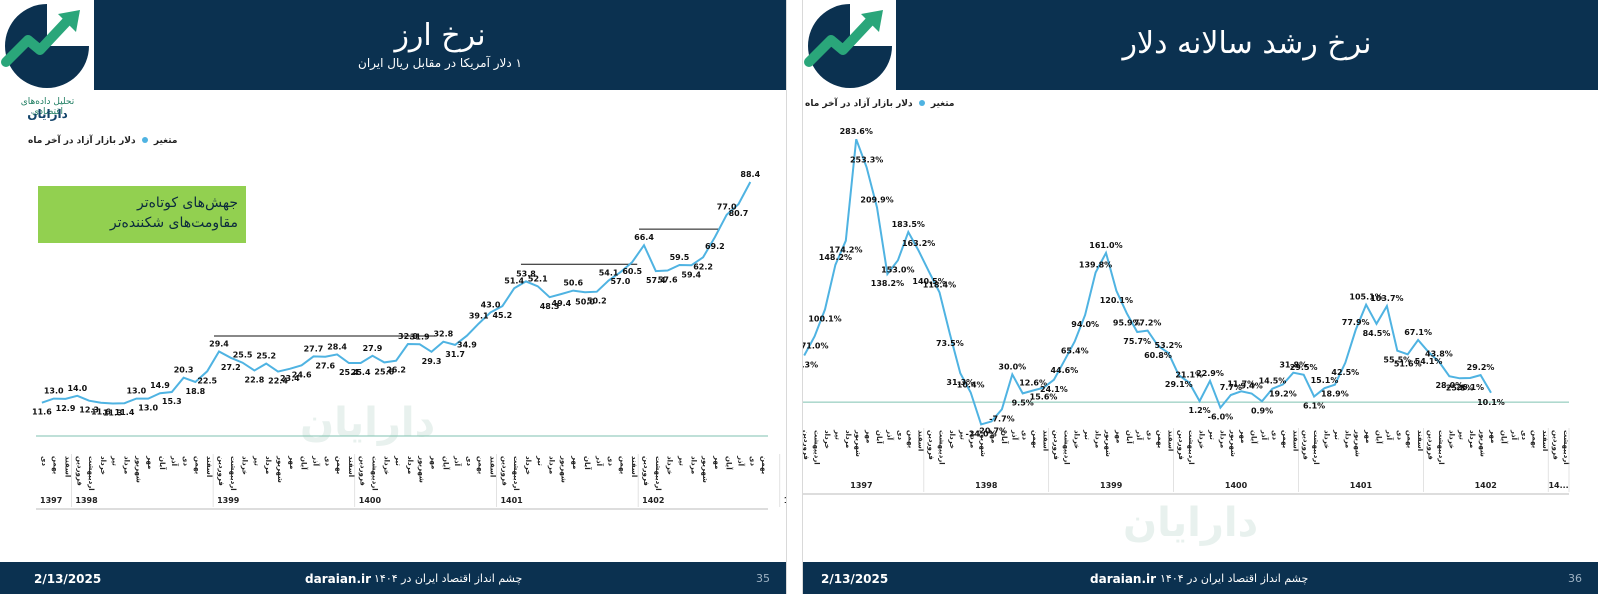 Image resolution: width=1598 pixels, height=594 pixels. What do you see at coordinates (337, 346) in the screenshot?
I see `data-label: 28.4` at bounding box center [337, 346].